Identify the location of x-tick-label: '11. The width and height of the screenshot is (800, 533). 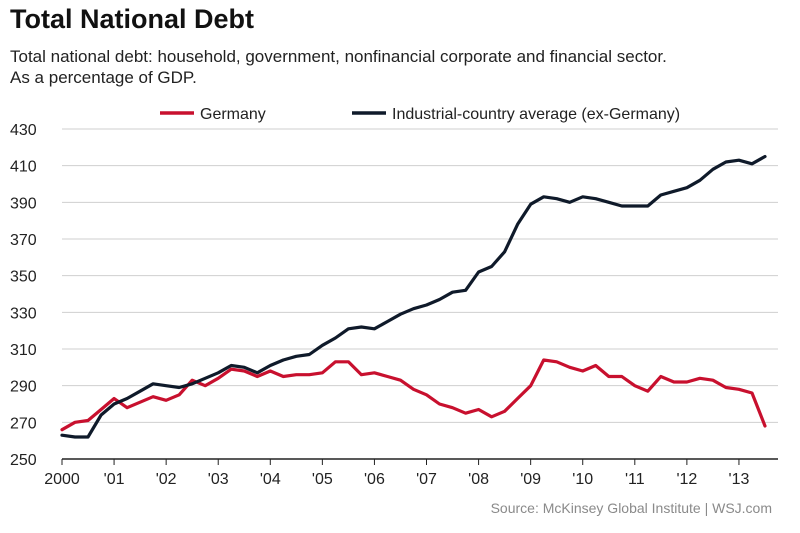
(635, 479).